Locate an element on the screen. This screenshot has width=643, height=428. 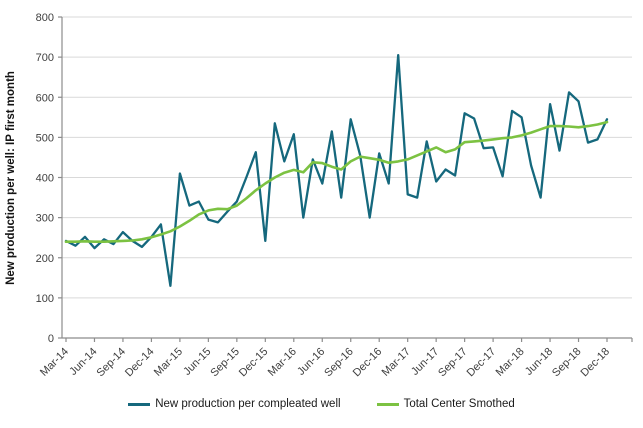
x-tick-label: Mar-15 is located at coordinates (168, 362).